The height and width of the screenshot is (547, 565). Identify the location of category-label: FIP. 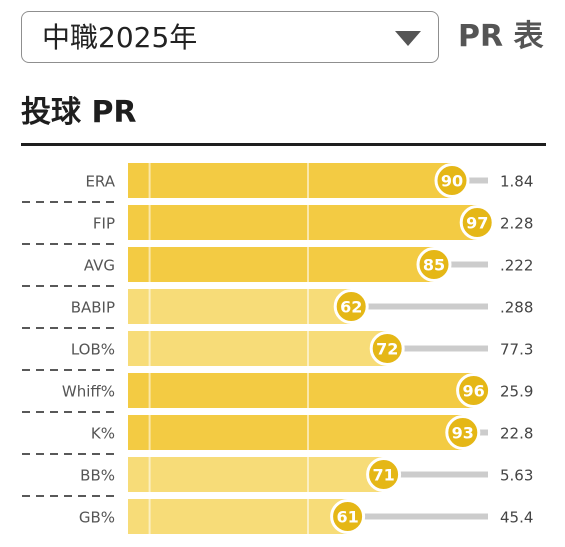
(104, 224).